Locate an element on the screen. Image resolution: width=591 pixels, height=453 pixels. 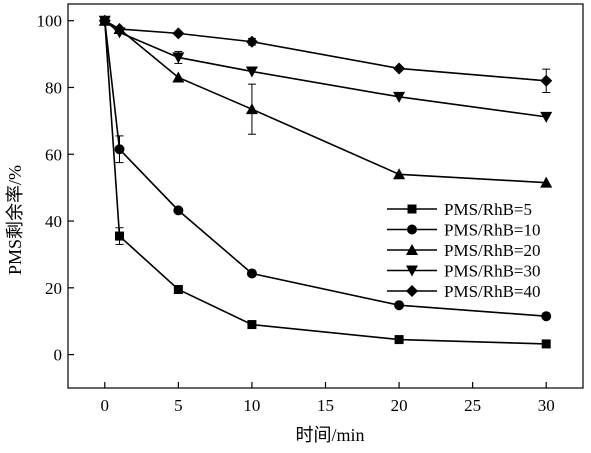
y-tick-label-0: 0 is located at coordinates (58, 355).